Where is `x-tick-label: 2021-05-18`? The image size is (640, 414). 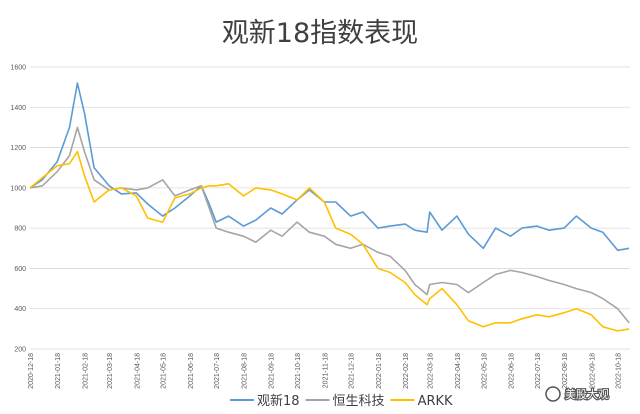 x-tick-label: 2021-05-18 is located at coordinates (164, 371).